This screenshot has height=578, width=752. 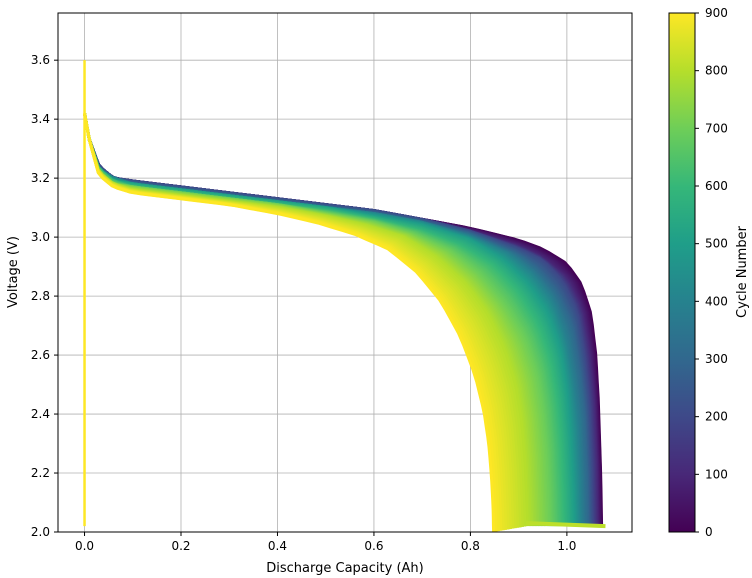 I want to click on colorbar-tick-label: 0, so click(x=709, y=532).